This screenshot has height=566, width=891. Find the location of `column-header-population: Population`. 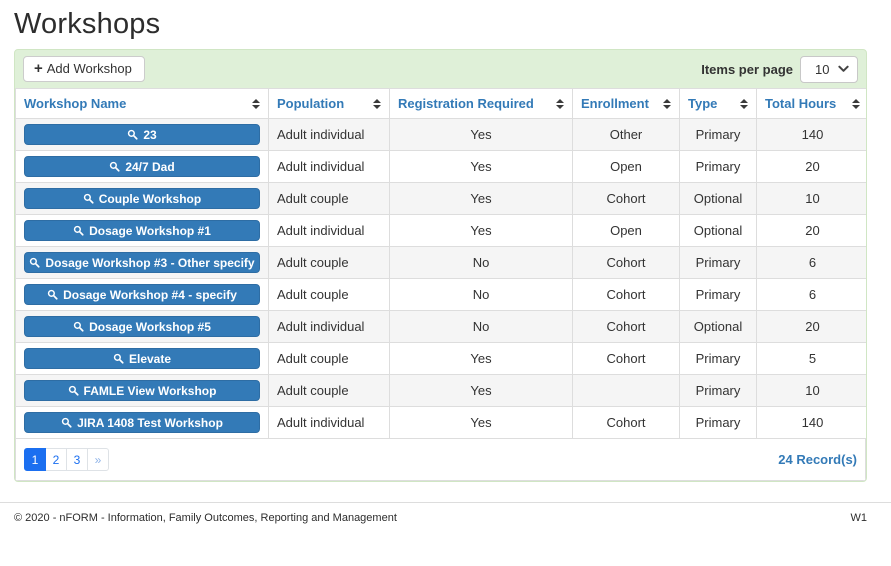

column-header-population: Population is located at coordinates (329, 103).